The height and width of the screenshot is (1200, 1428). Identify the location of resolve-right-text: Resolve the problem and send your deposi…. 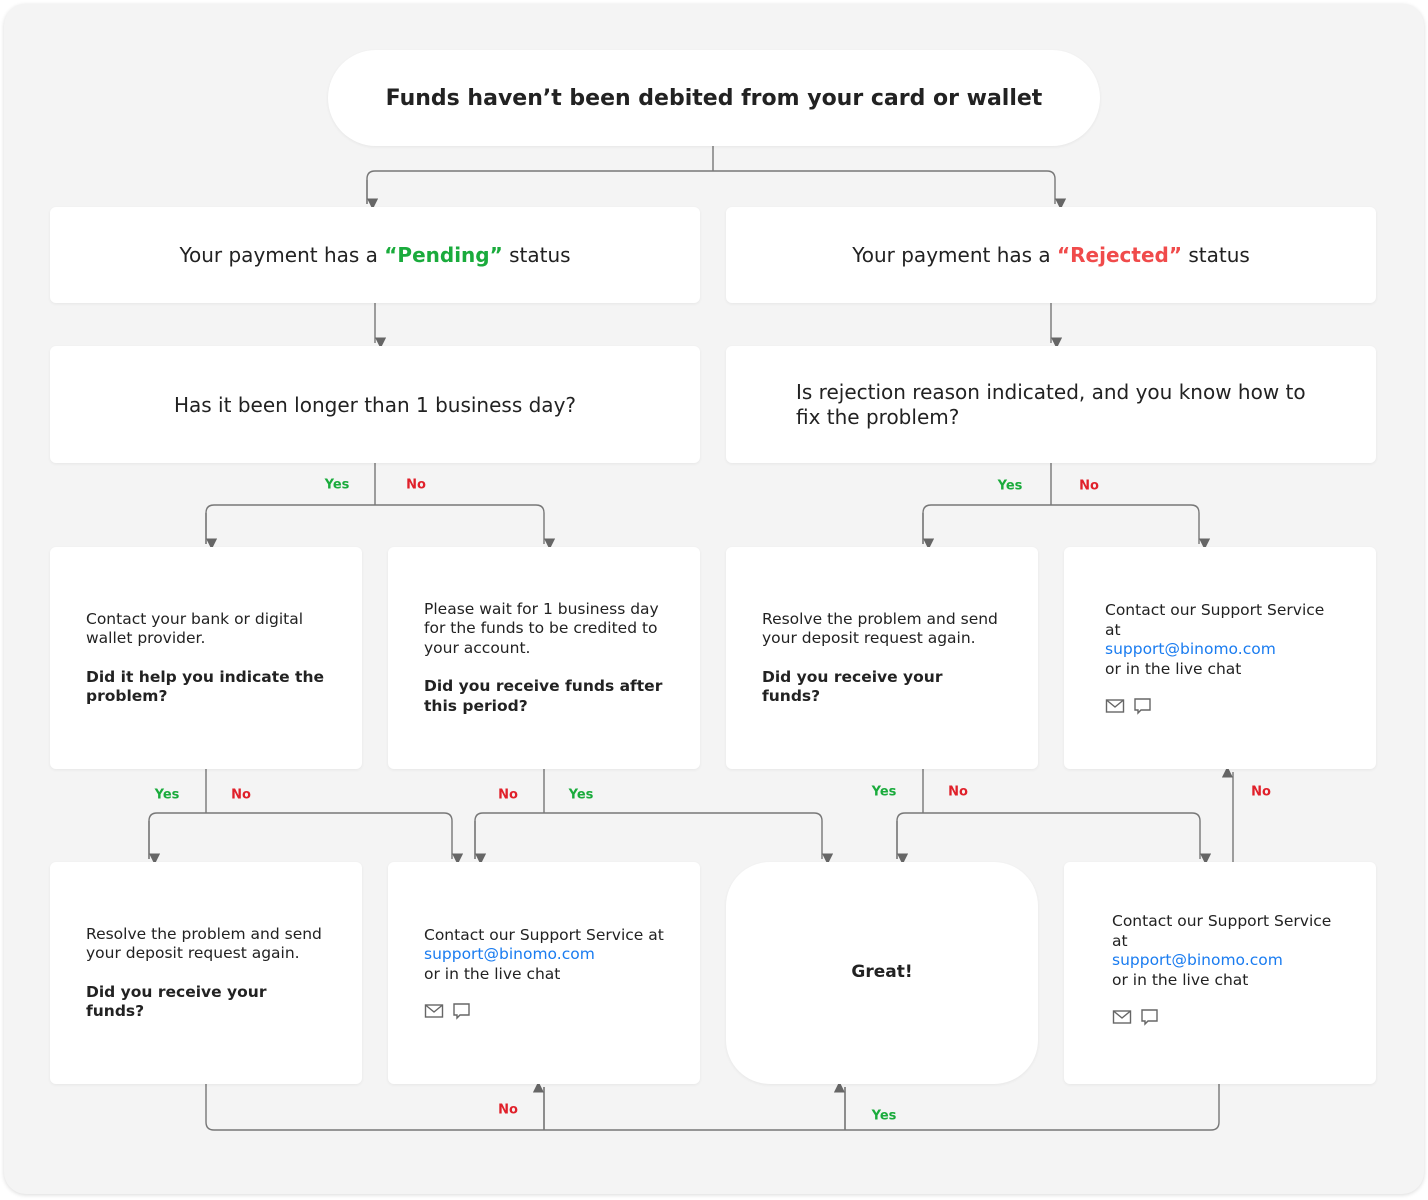
(880, 628).